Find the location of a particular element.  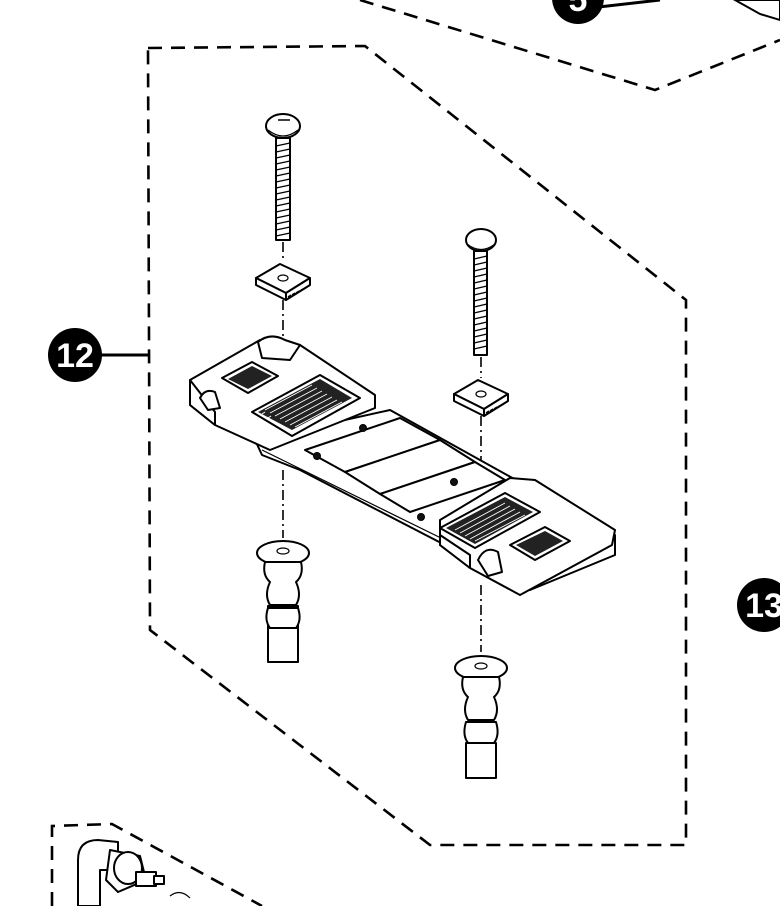

elbow-fitting is located at coordinates (134, 872).